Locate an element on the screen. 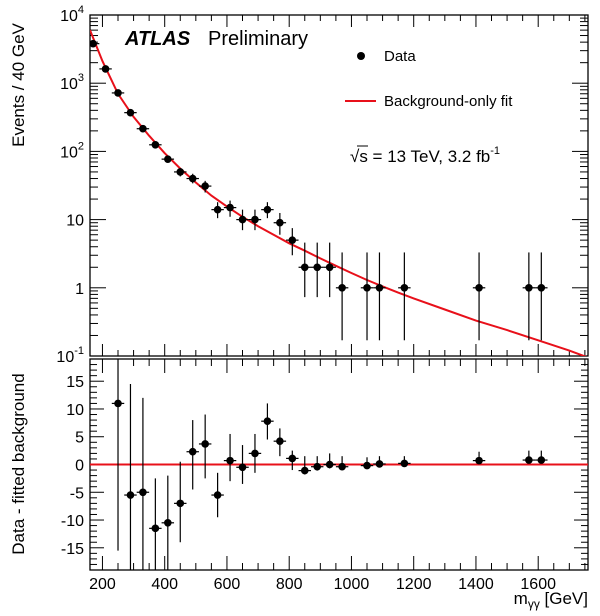 Image resolution: width=600 pixels, height=616 pixels. lower-y-axis-label: Data - fitted background is located at coordinates (18, 463).